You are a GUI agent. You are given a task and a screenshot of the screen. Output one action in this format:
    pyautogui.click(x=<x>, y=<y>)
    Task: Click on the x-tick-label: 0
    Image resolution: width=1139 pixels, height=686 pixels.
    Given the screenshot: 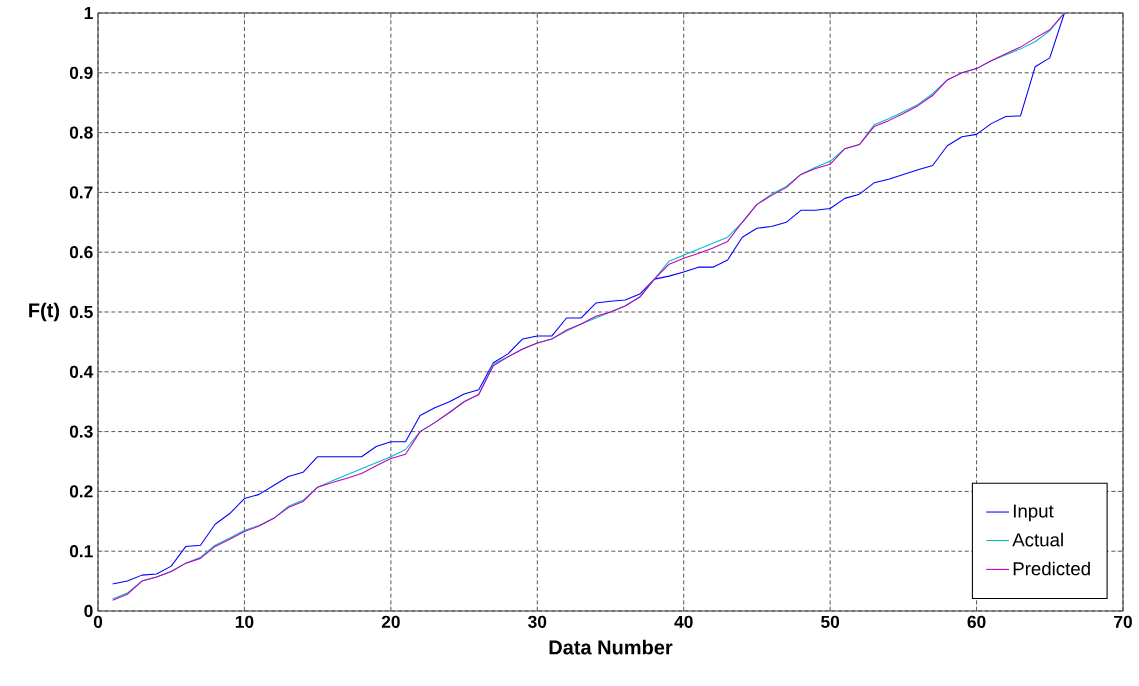 What is the action you would take?
    pyautogui.click(x=98, y=621)
    